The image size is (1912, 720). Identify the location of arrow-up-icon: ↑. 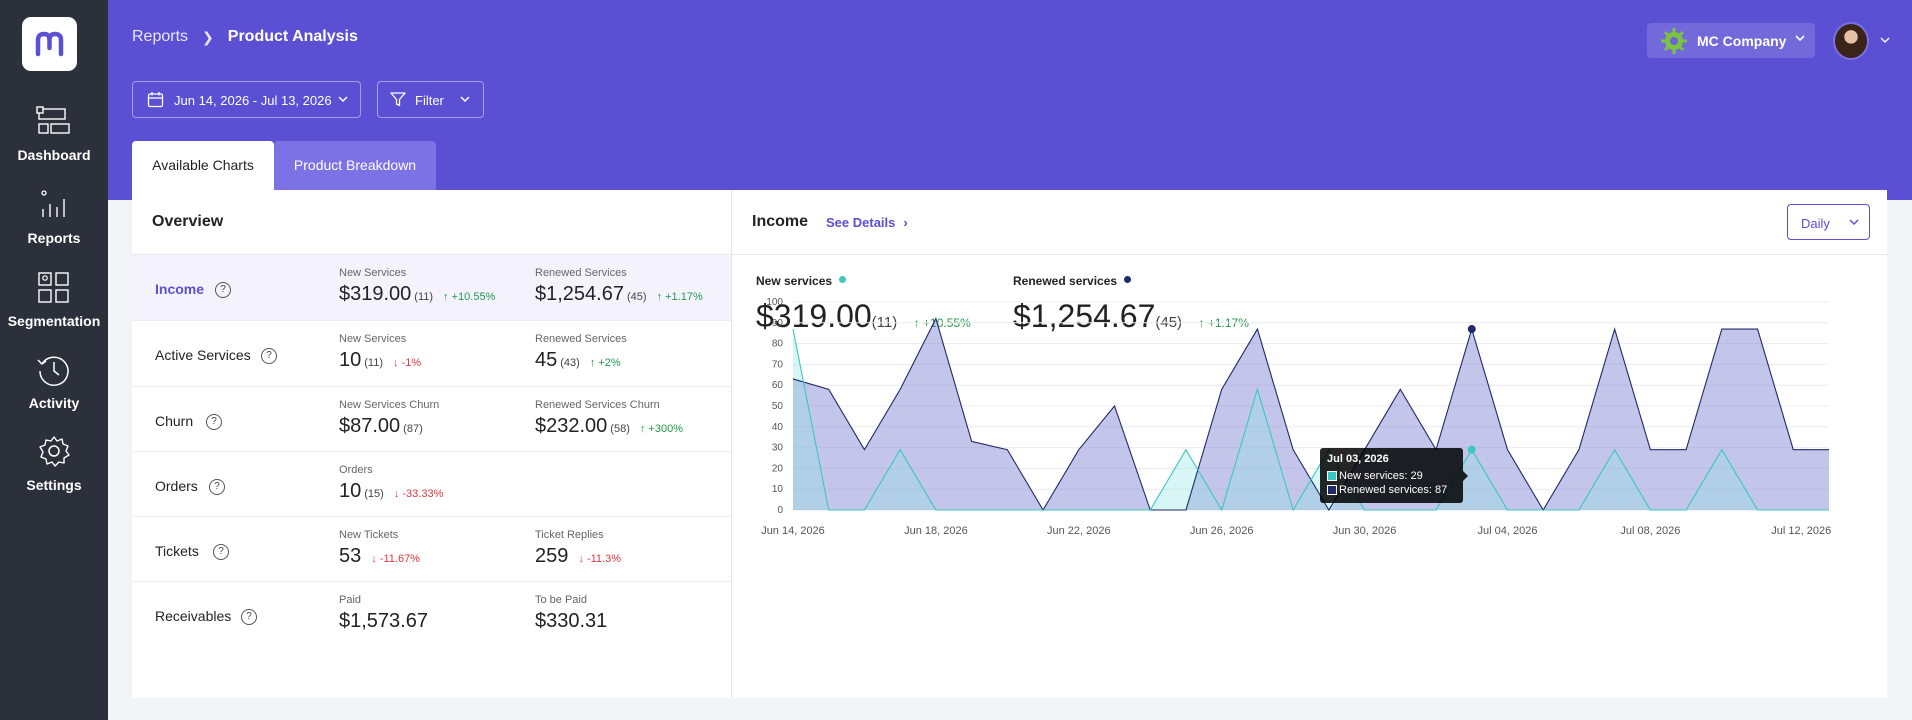
(594, 363).